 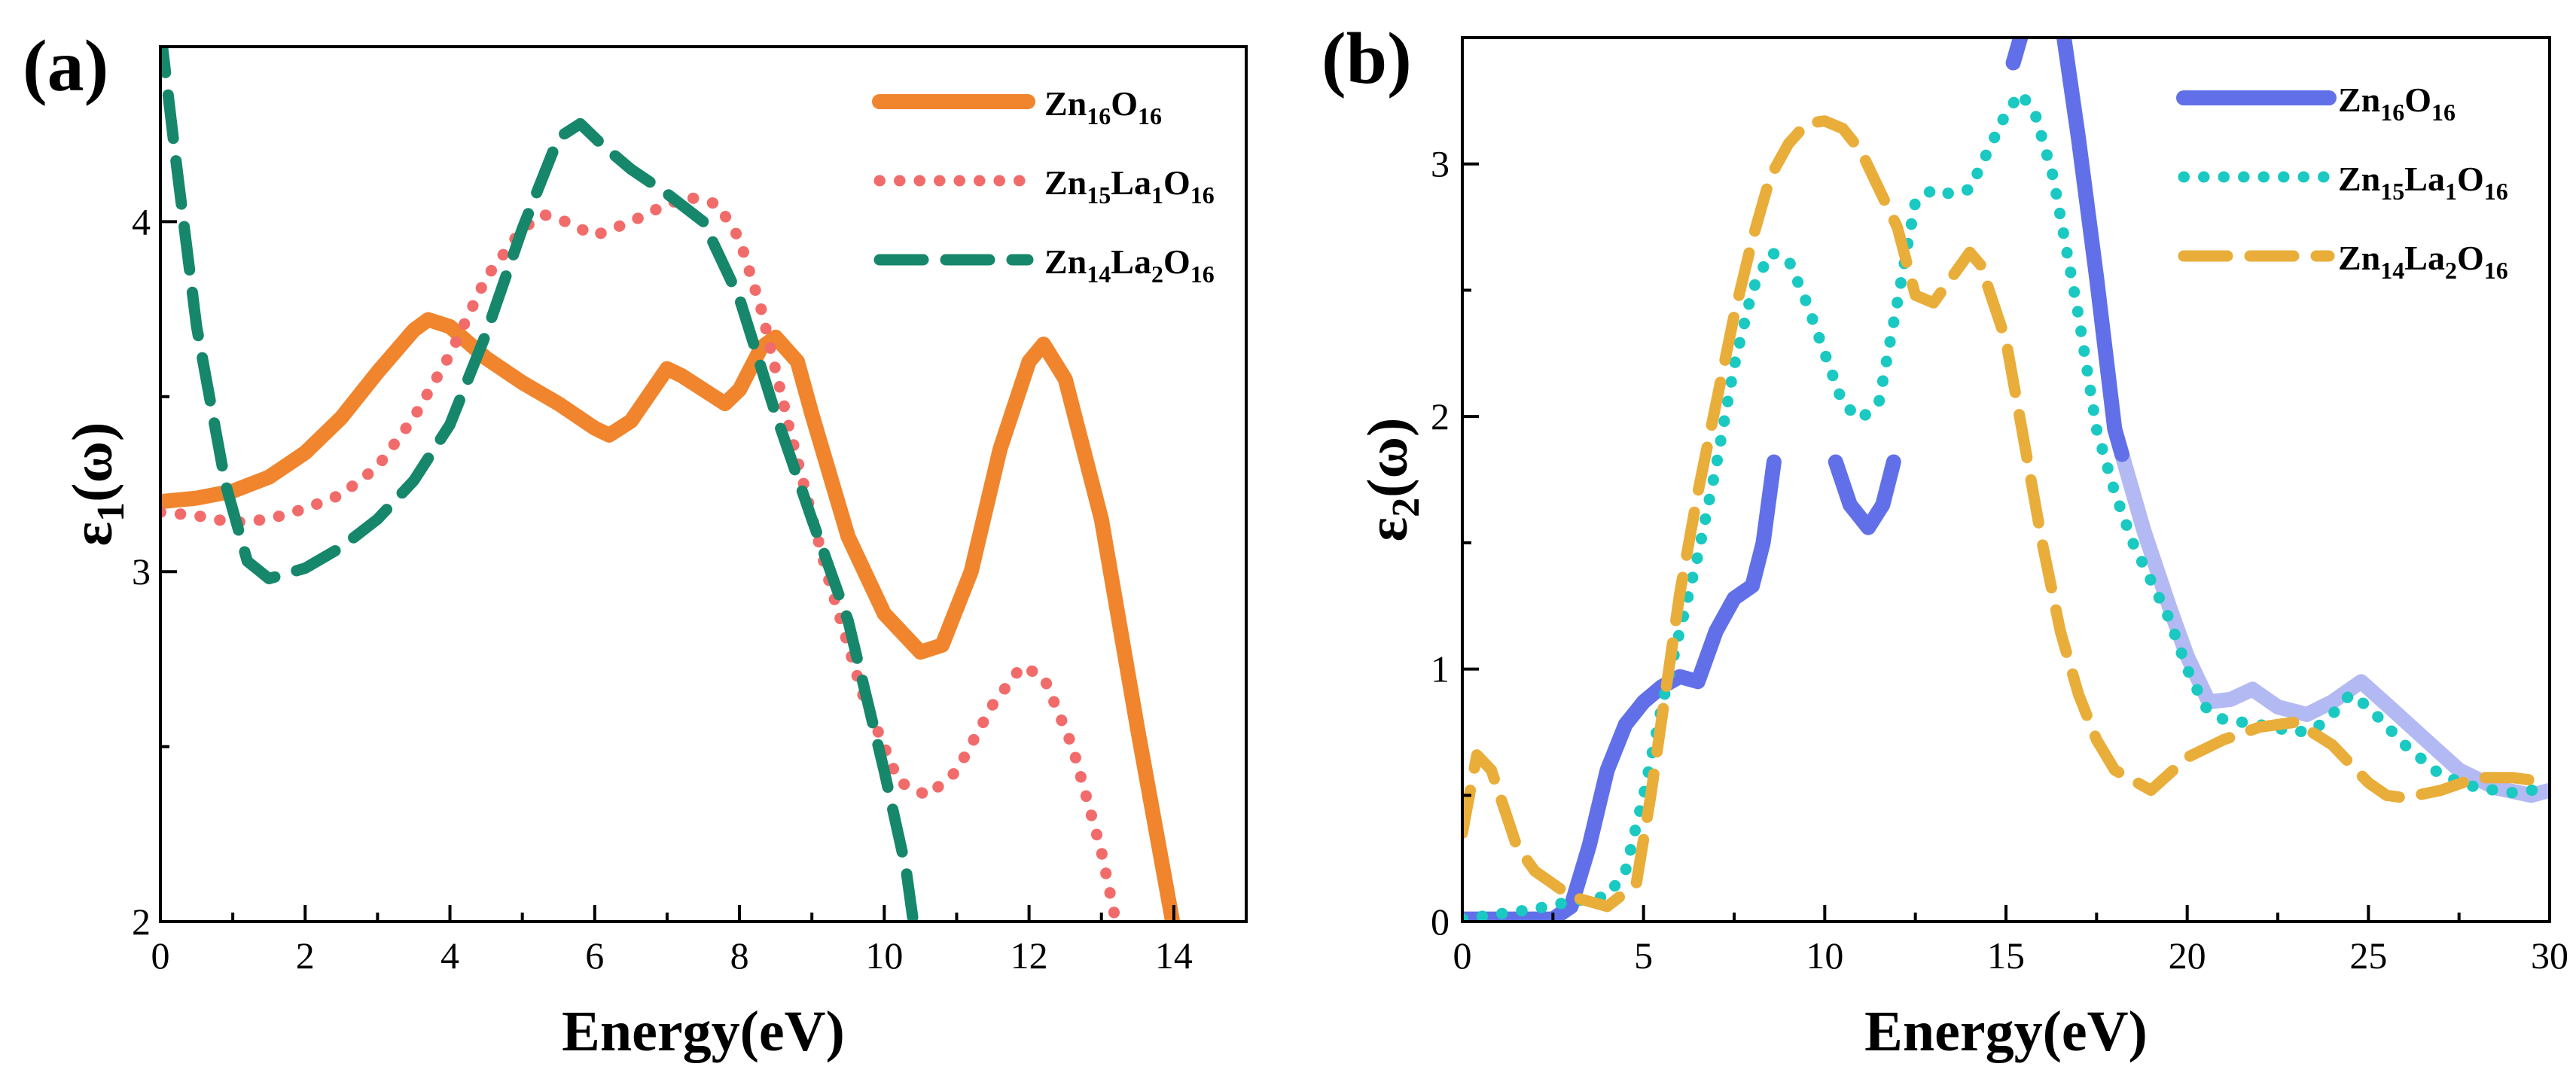 I want to click on panel-b-legend-label-b_zn14: Zn14La2O16, so click(x=2423, y=261).